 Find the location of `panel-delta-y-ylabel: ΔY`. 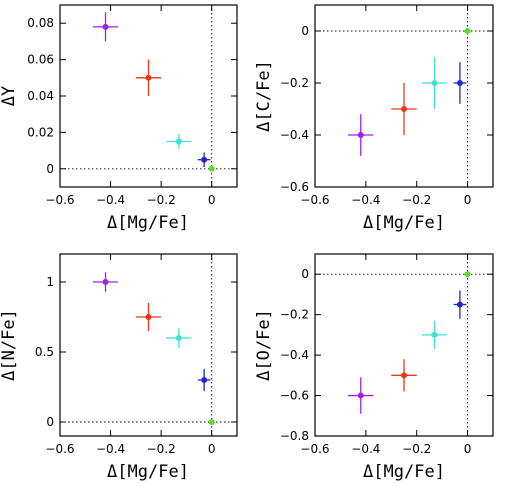

panel-delta-y-ylabel: ΔY is located at coordinates (9, 96).